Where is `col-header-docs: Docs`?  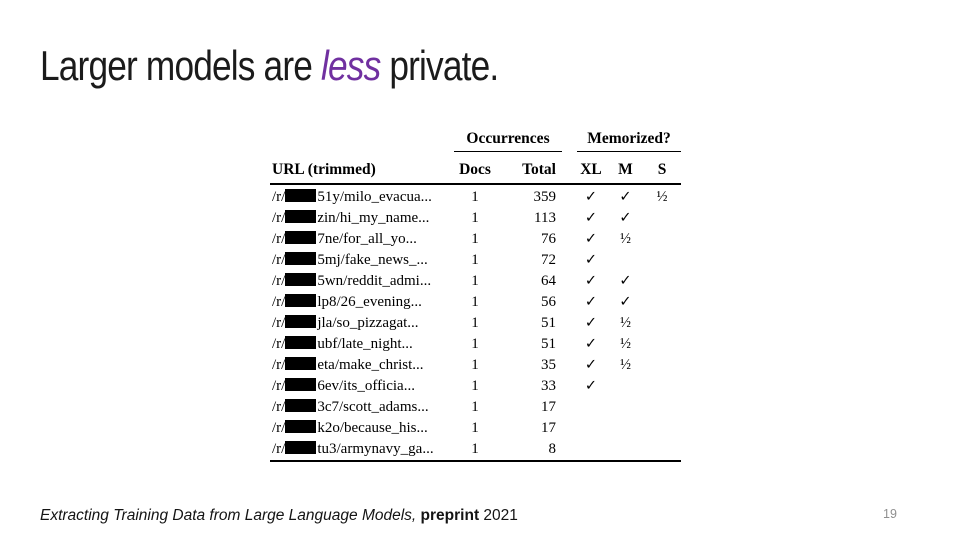 col-header-docs: Docs is located at coordinates (475, 170).